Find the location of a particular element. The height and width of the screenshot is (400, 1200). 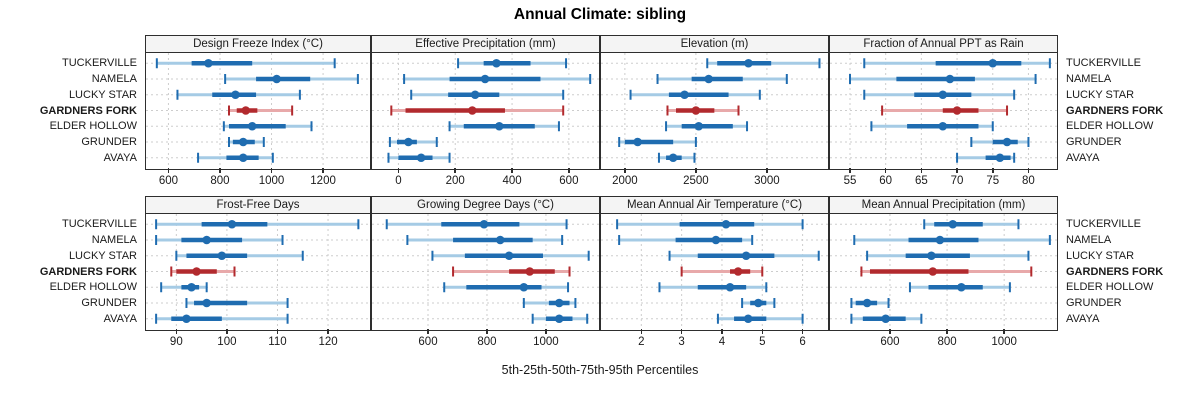

panel-title: Fraction of Annual PPT as Rain is located at coordinates (943, 44).